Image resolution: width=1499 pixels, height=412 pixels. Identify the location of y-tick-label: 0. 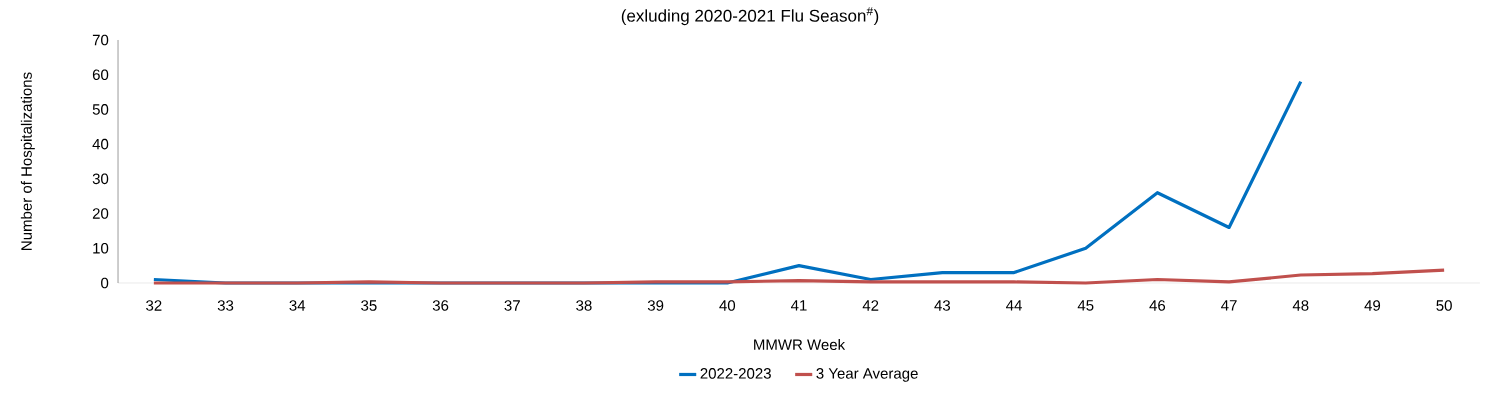
(105, 283).